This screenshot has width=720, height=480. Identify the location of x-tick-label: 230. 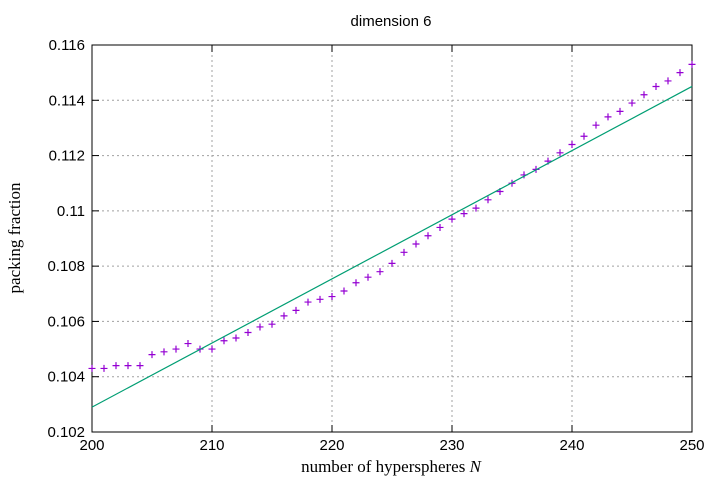
(451, 445).